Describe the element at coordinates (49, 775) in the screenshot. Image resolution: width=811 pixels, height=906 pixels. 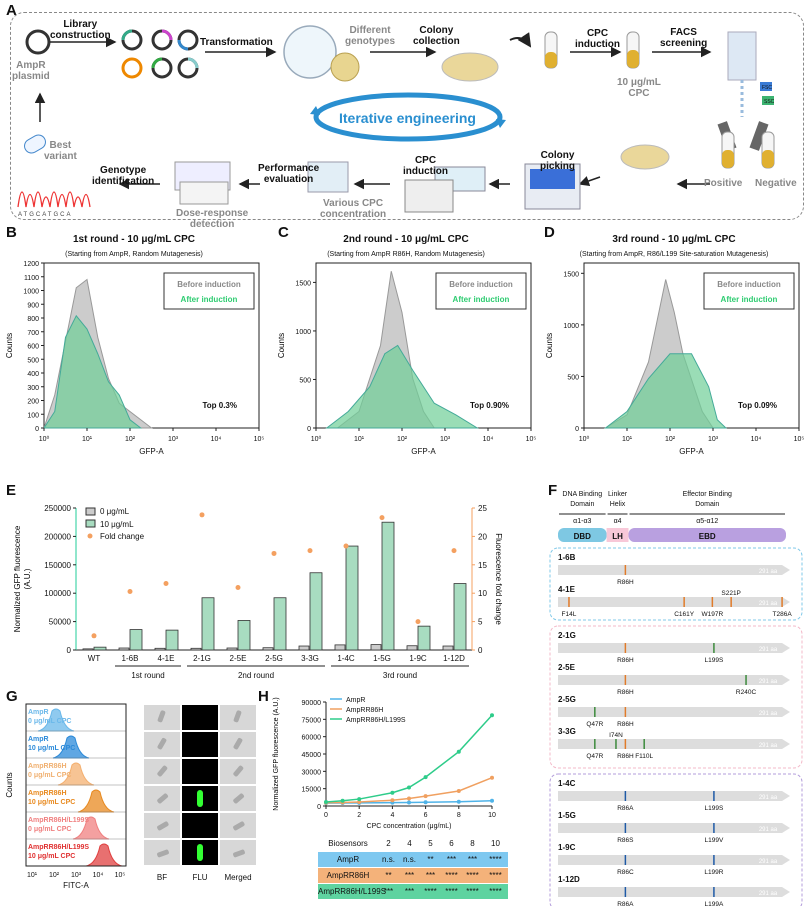
I see `row-label: 0 μg/mL CPC` at that location.